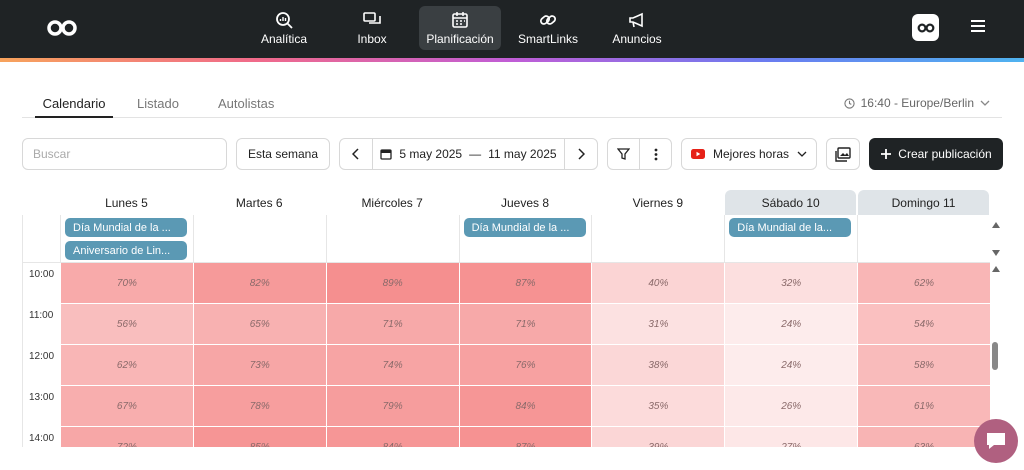 This screenshot has height=470, width=1024. Describe the element at coordinates (659, 324) in the screenshot. I see `heatmap-cell: 31%` at that location.